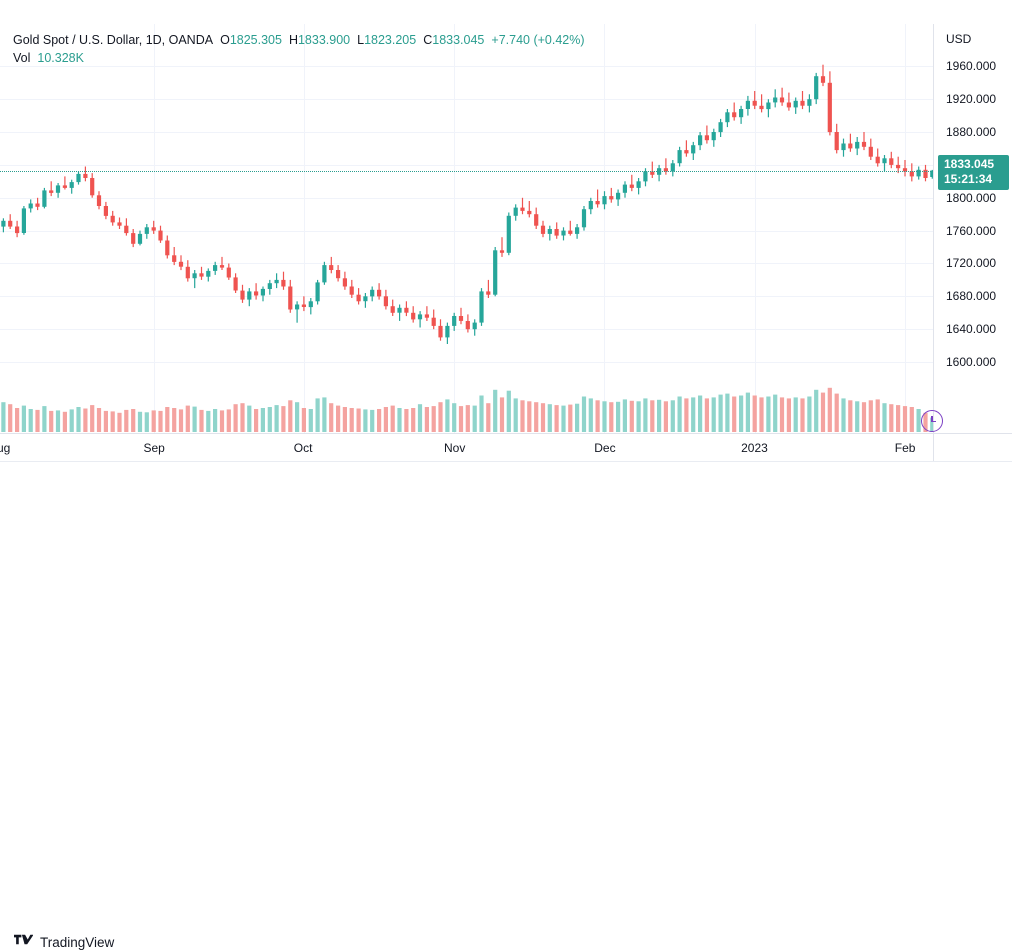 Image resolution: width=1012 pixels, height=951 pixels. Describe the element at coordinates (971, 66) in the screenshot. I see `price-axis-tick-label: 1960.000` at that location.